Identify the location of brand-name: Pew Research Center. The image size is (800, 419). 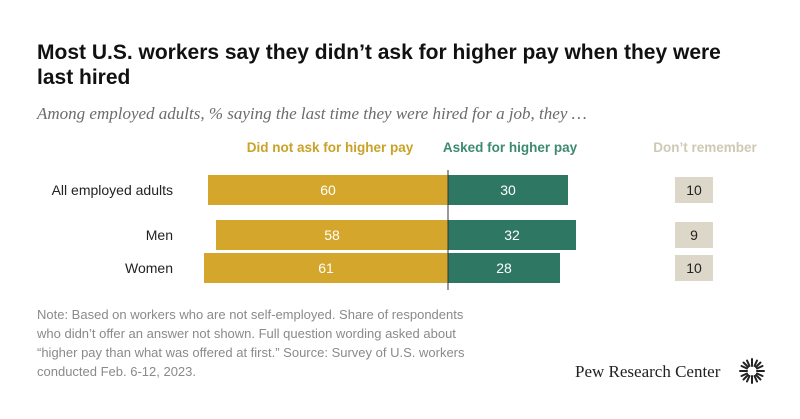
(648, 371).